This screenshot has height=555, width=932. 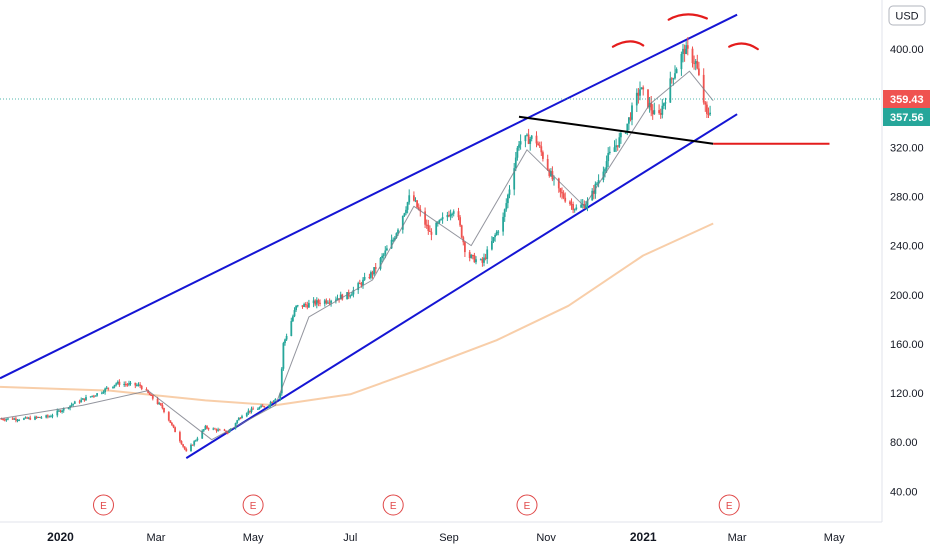 What do you see at coordinates (906, 99) in the screenshot?
I see `price-tag-box` at bounding box center [906, 99].